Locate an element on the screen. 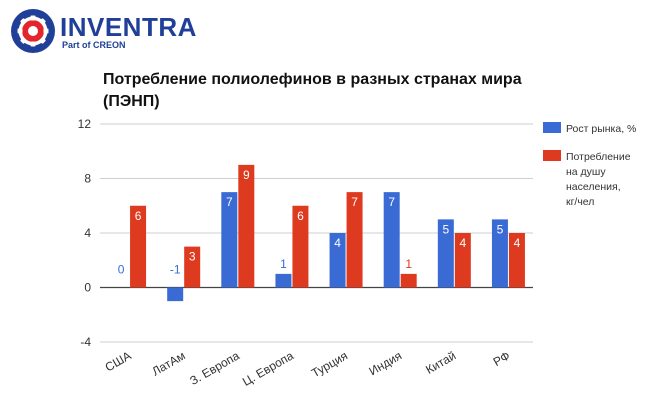 Image resolution: width=662 pixels, height=409 pixels. x-tick-label: РФ is located at coordinates (502, 358).